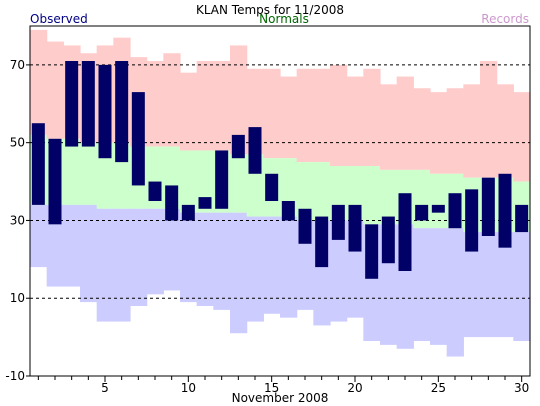  I want to click on x-tick-label: 25, so click(438, 388).